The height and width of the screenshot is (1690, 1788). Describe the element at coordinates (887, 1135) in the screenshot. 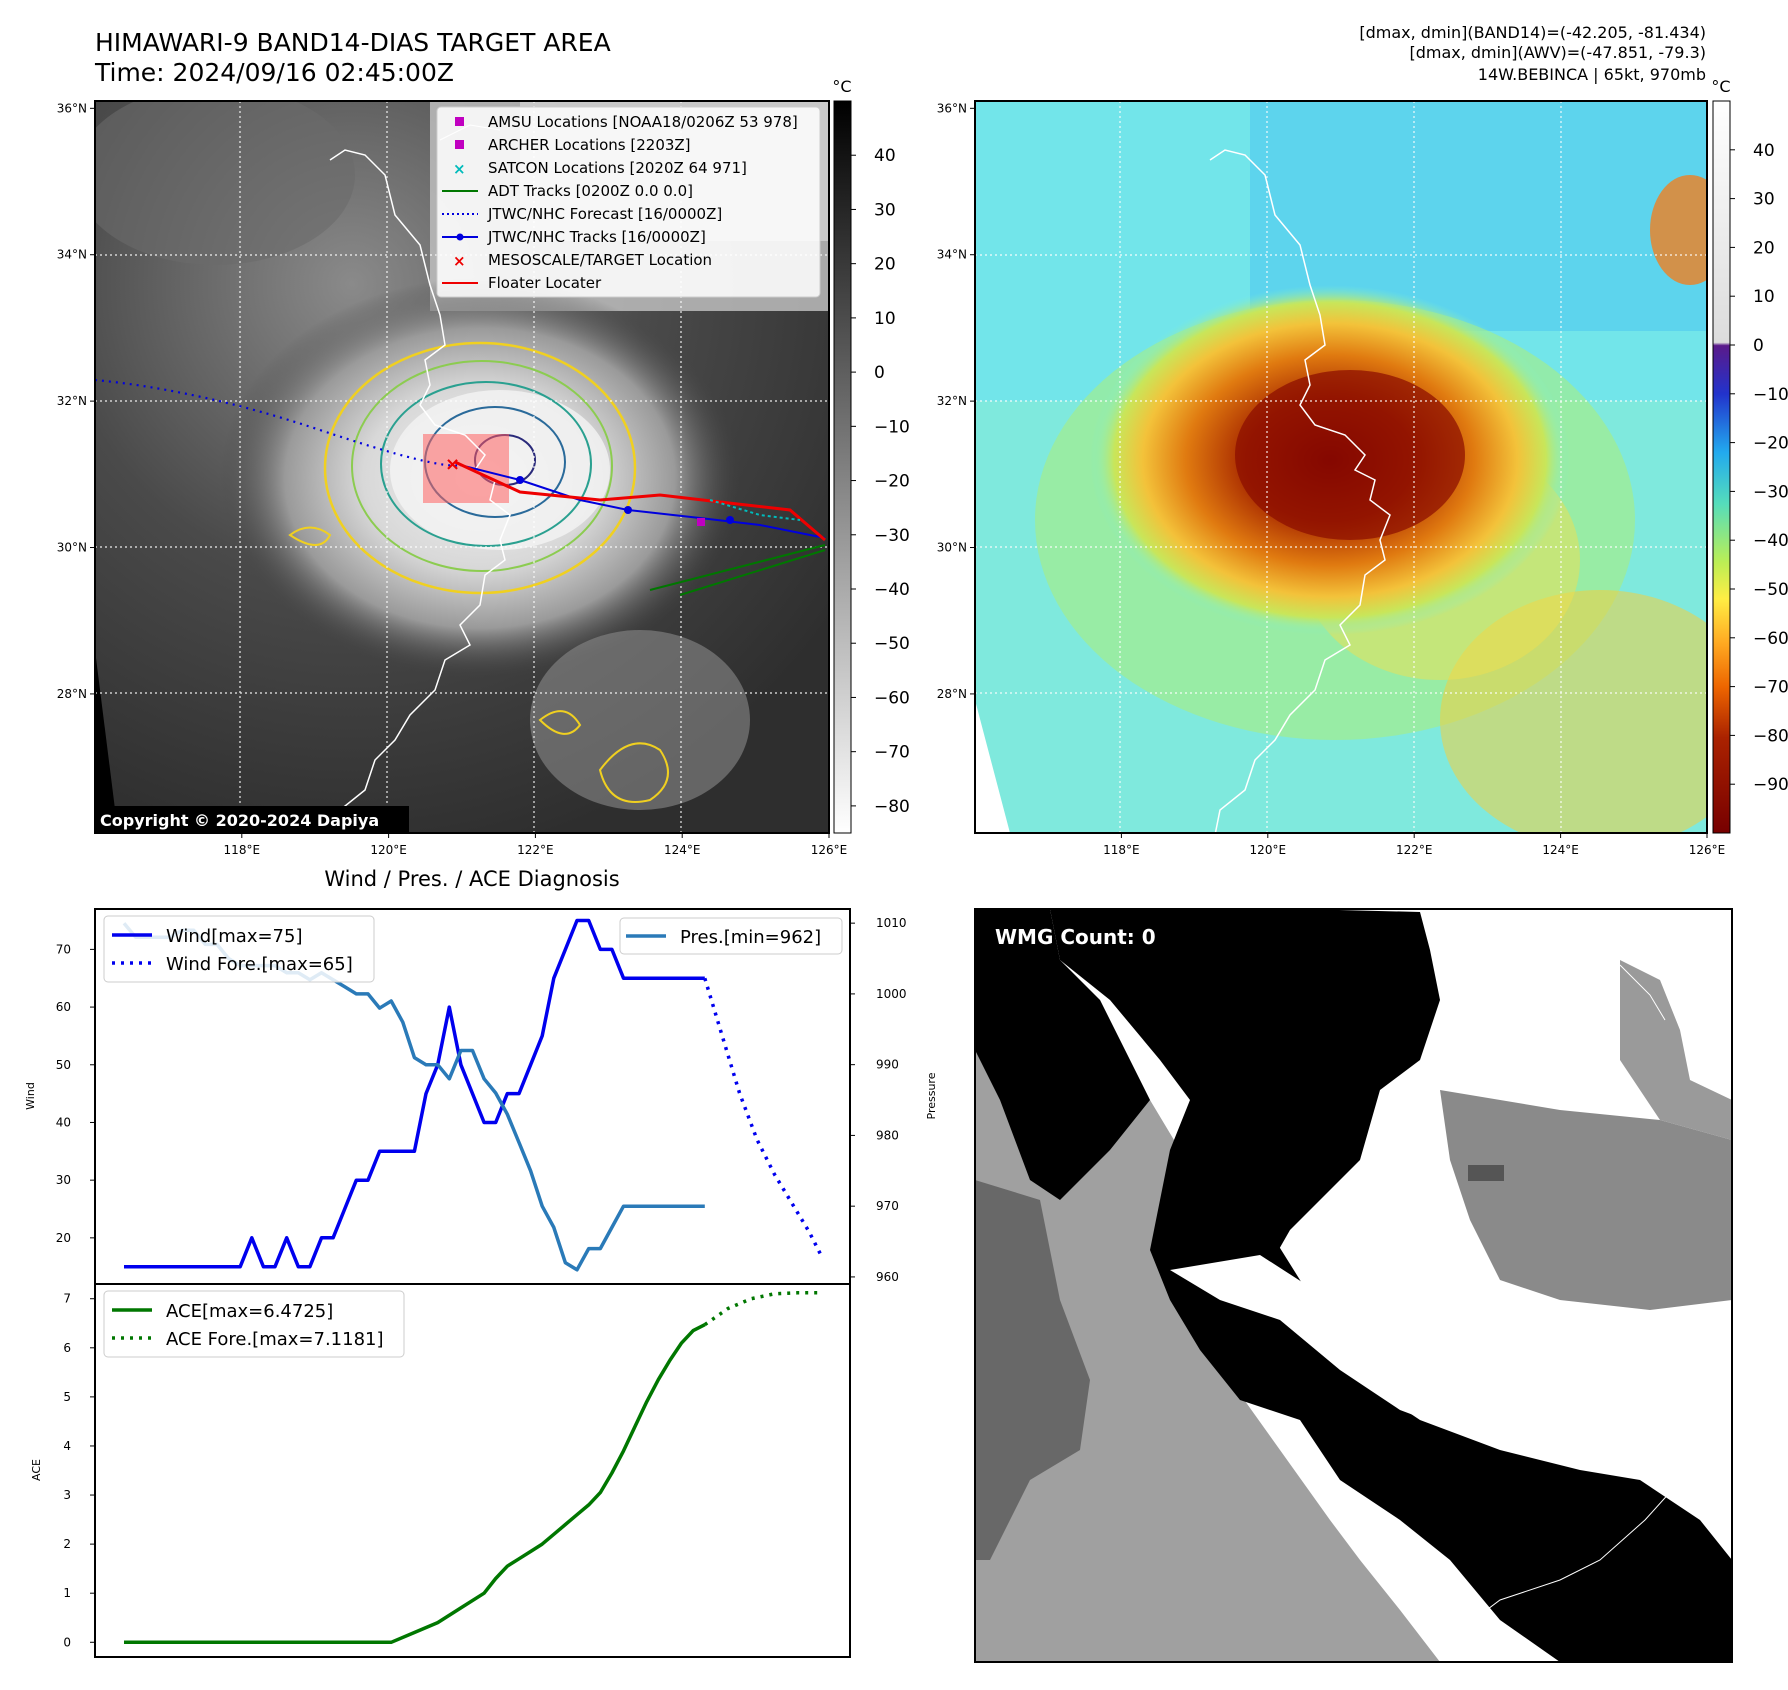

I see `y-right-tick-label: 980` at that location.